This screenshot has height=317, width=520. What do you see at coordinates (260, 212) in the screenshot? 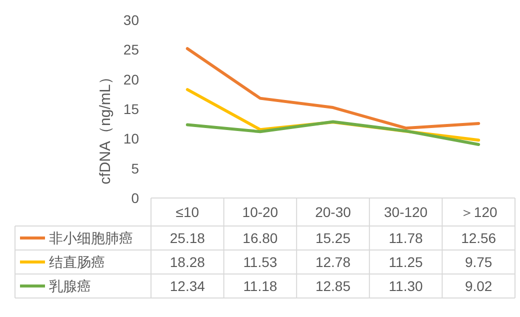
I see `x-tick-label: 10-20` at bounding box center [260, 212].